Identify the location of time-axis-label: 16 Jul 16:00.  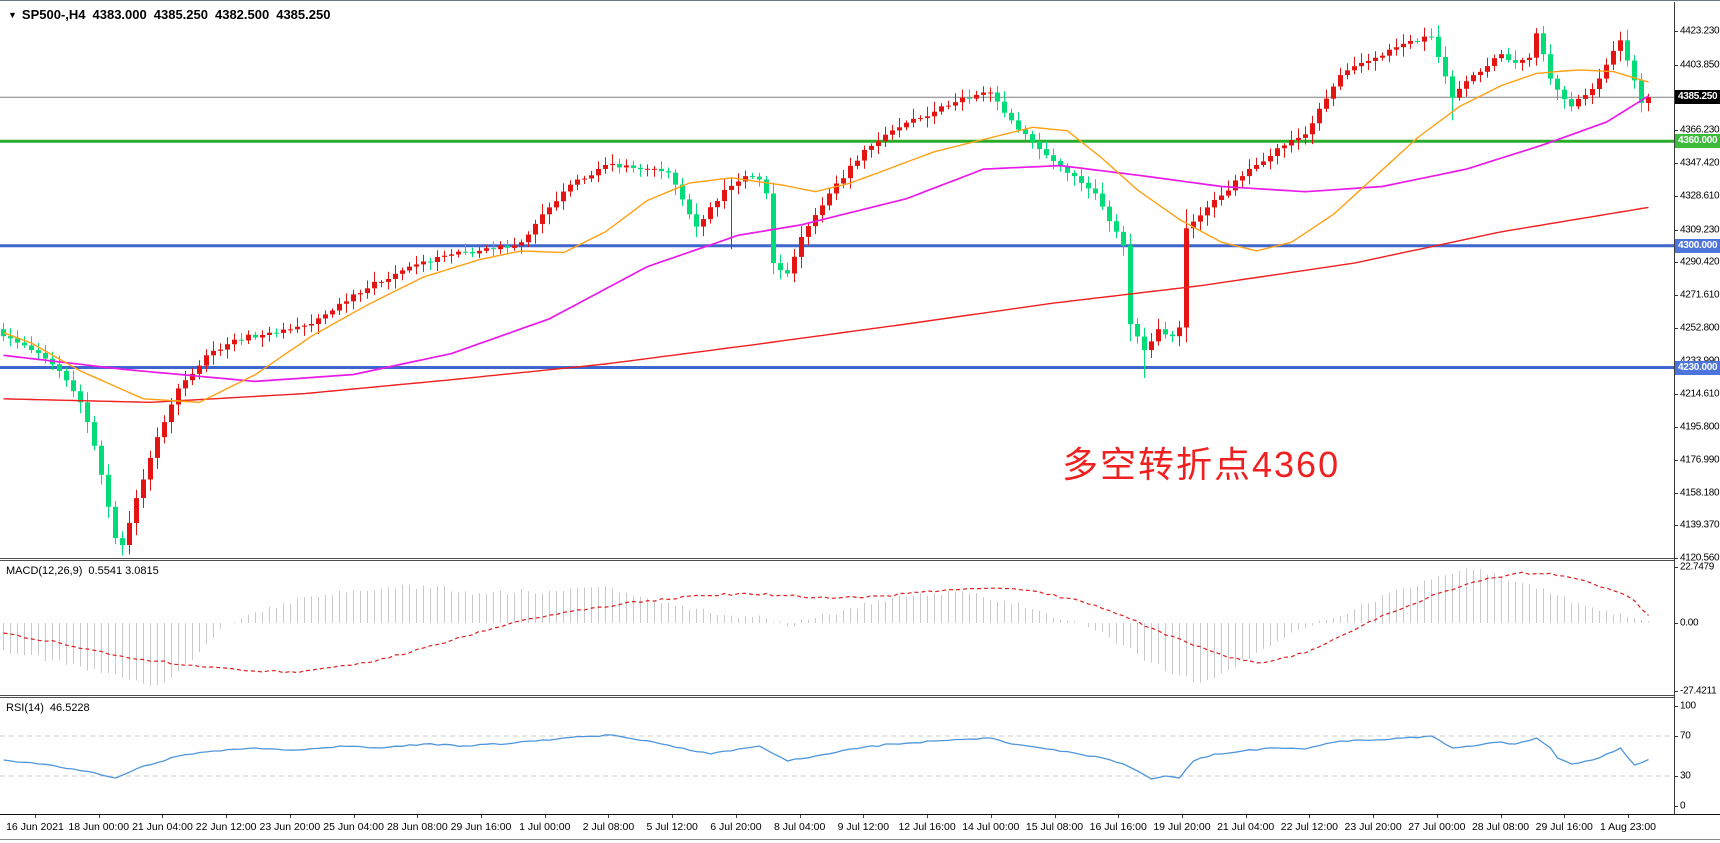
(1118, 827).